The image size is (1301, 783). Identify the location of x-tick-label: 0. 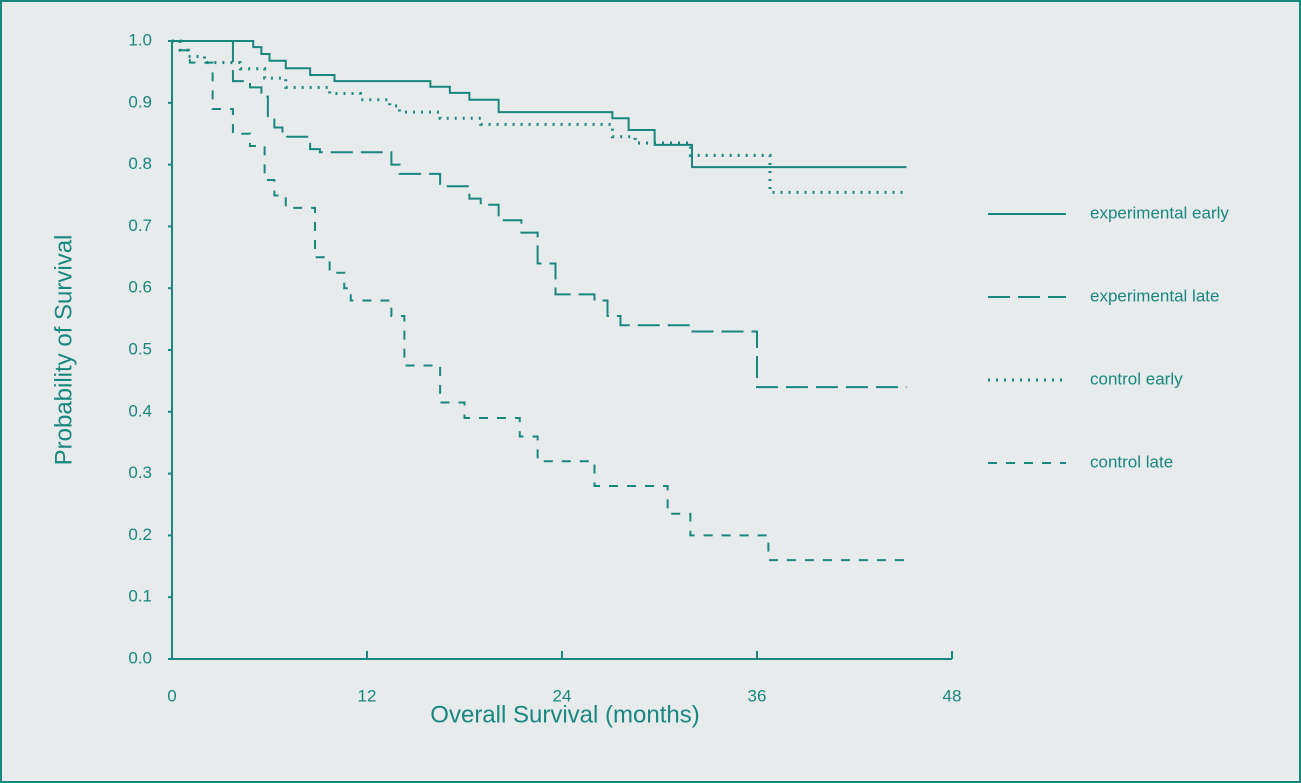
(171, 695).